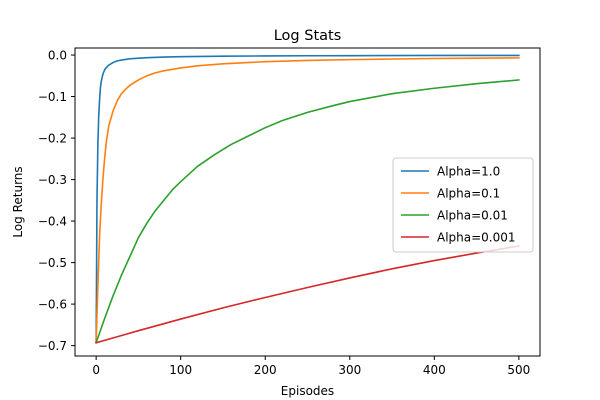  Describe the element at coordinates (180, 370) in the screenshot. I see `x-tick-label: 100` at that location.